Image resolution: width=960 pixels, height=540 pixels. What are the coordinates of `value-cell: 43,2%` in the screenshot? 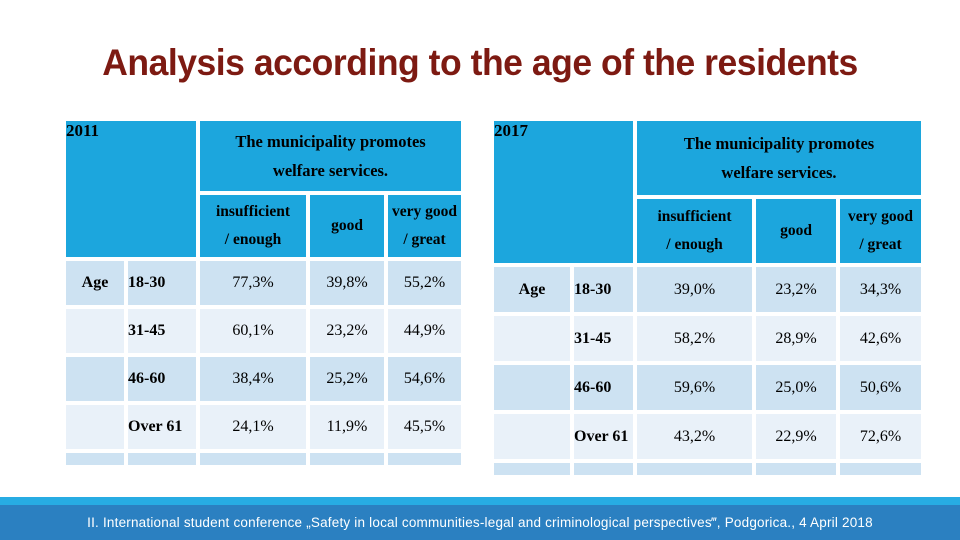 It's located at (694, 436).